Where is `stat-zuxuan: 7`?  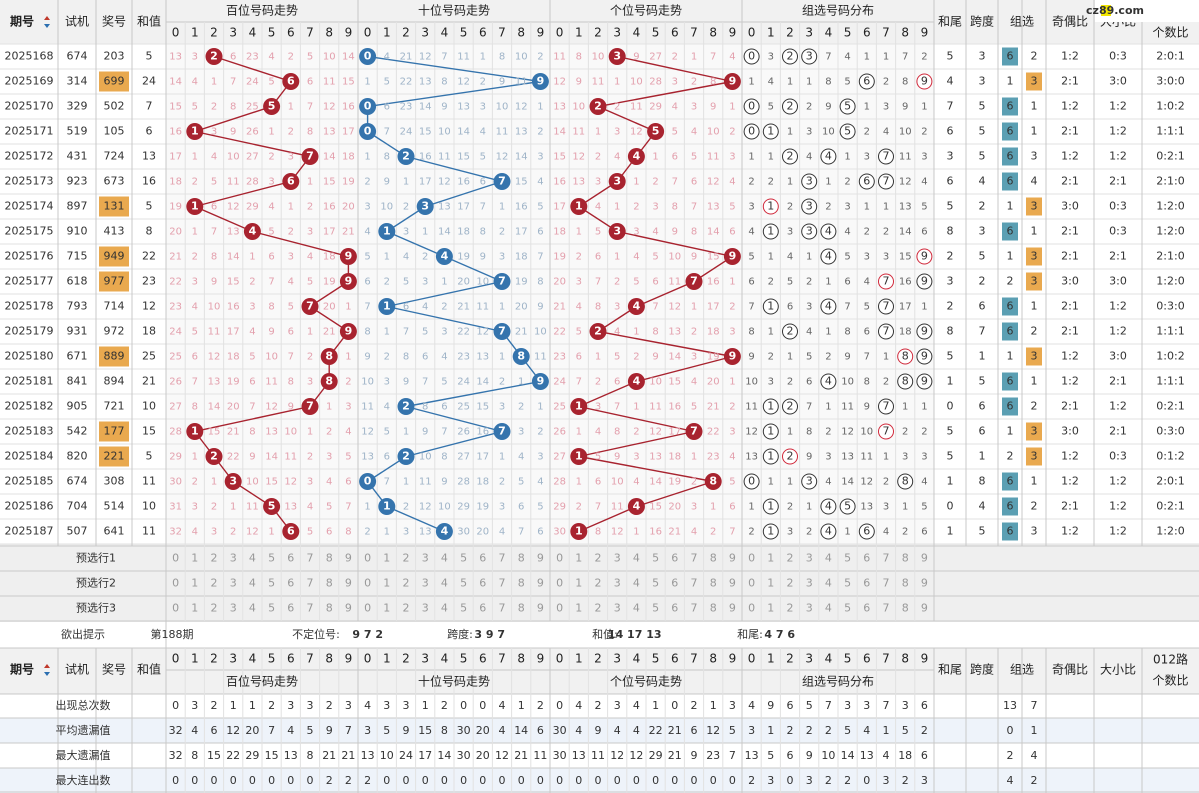 stat-zuxuan: 7 is located at coordinates (1034, 705).